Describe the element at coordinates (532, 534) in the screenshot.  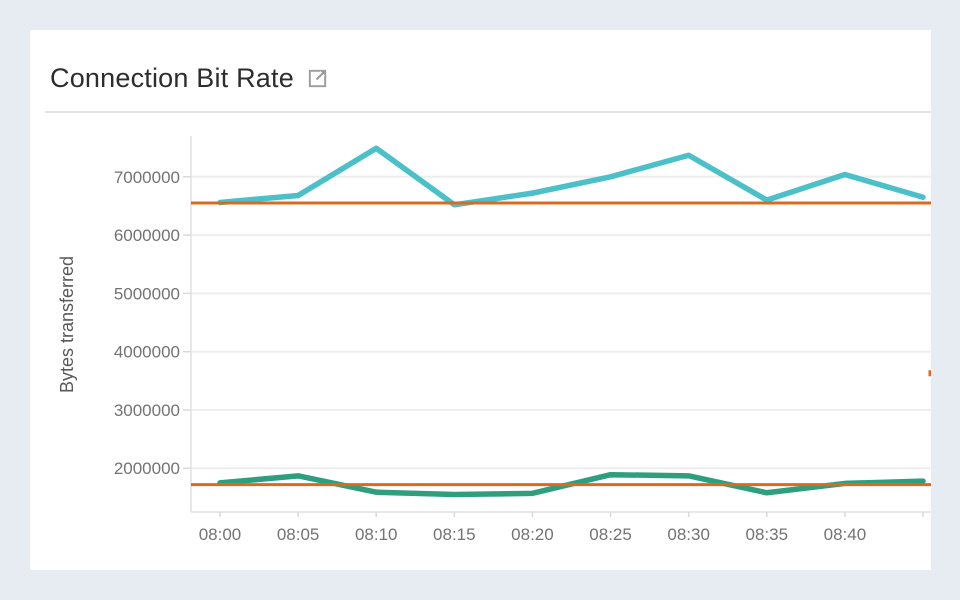
I see `x-tick-label: 08:20` at that location.